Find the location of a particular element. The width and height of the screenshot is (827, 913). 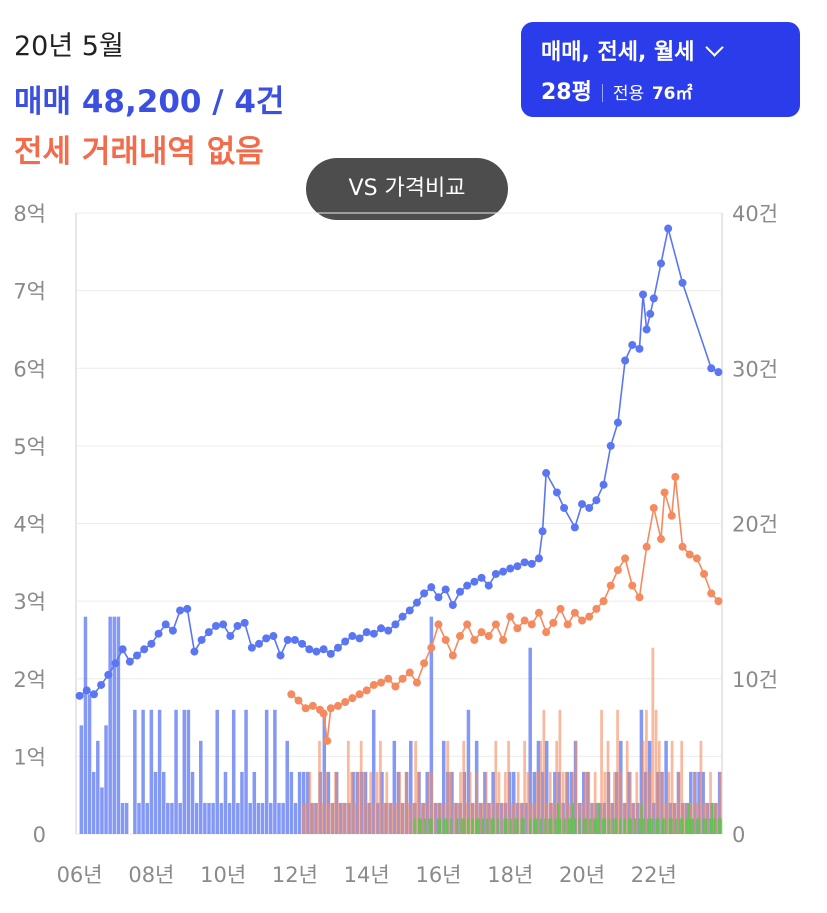

y2-tick-label: 40건 is located at coordinates (755, 214).